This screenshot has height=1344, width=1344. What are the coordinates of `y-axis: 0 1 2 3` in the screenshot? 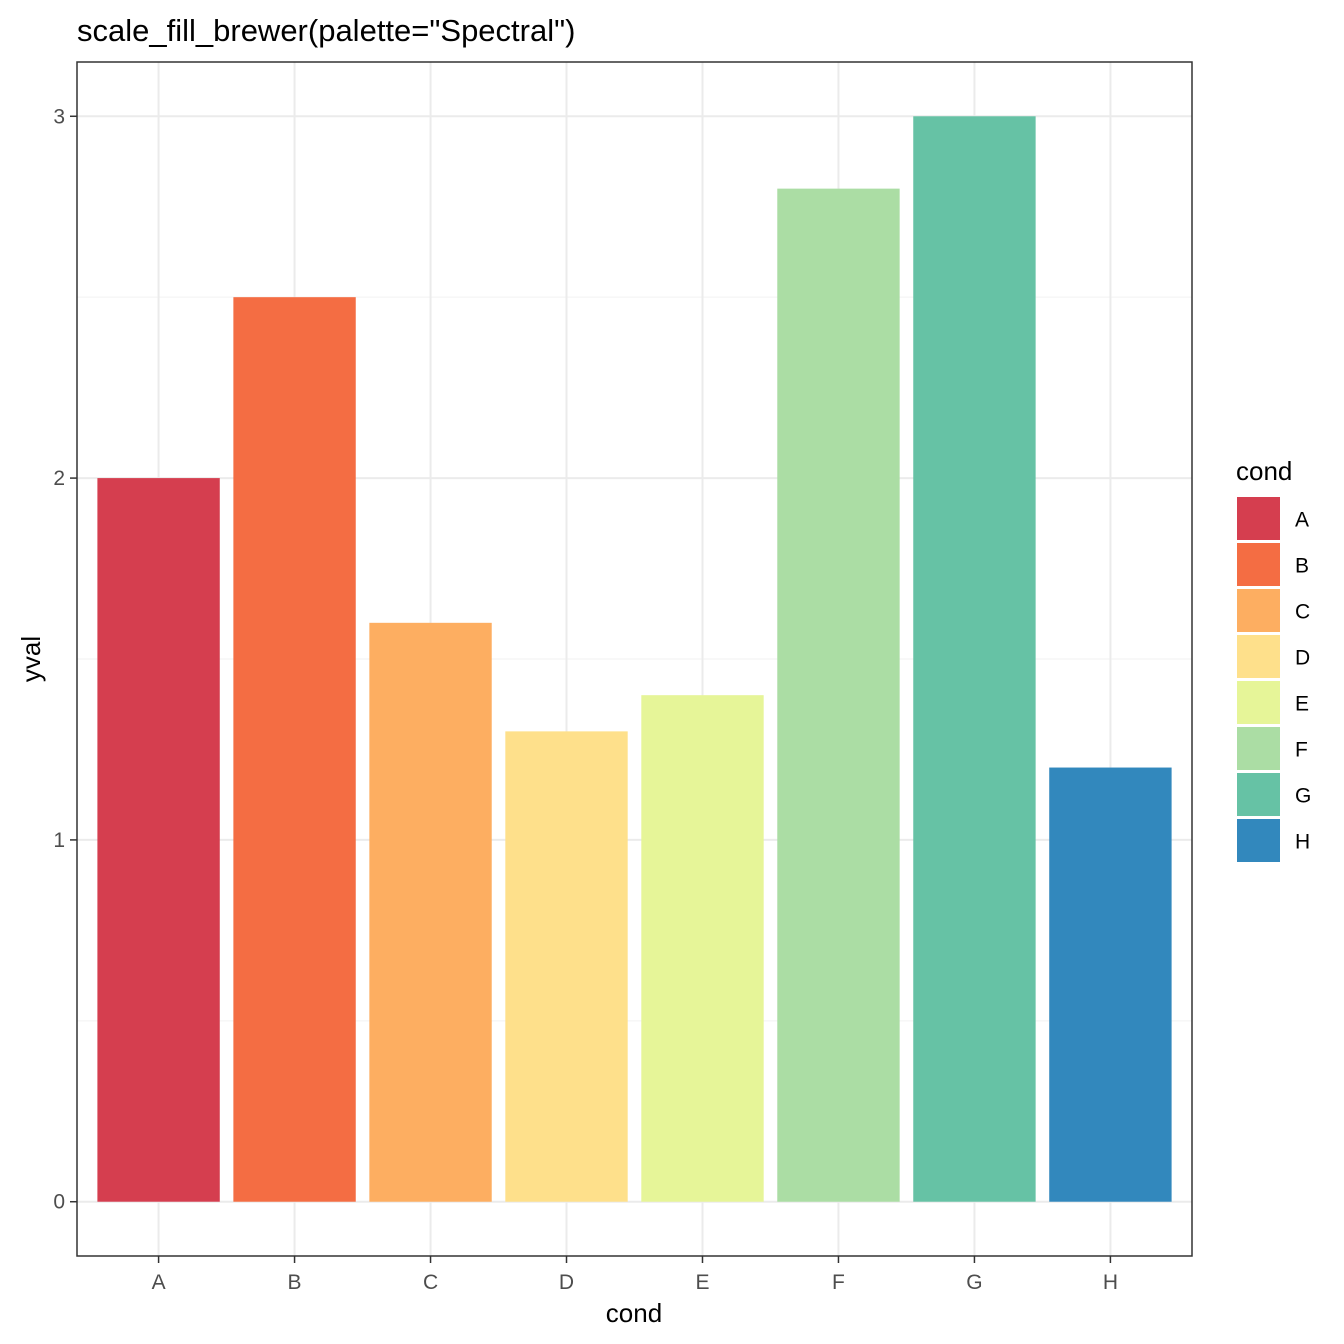 It's located at (65, 659).